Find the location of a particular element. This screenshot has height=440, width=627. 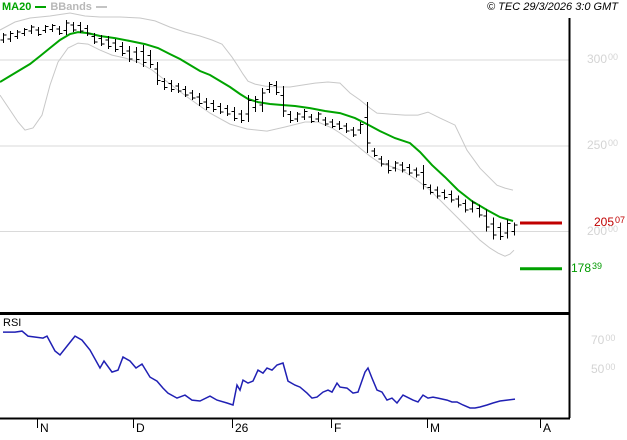

x-axis-label-D: D is located at coordinates (140, 428).